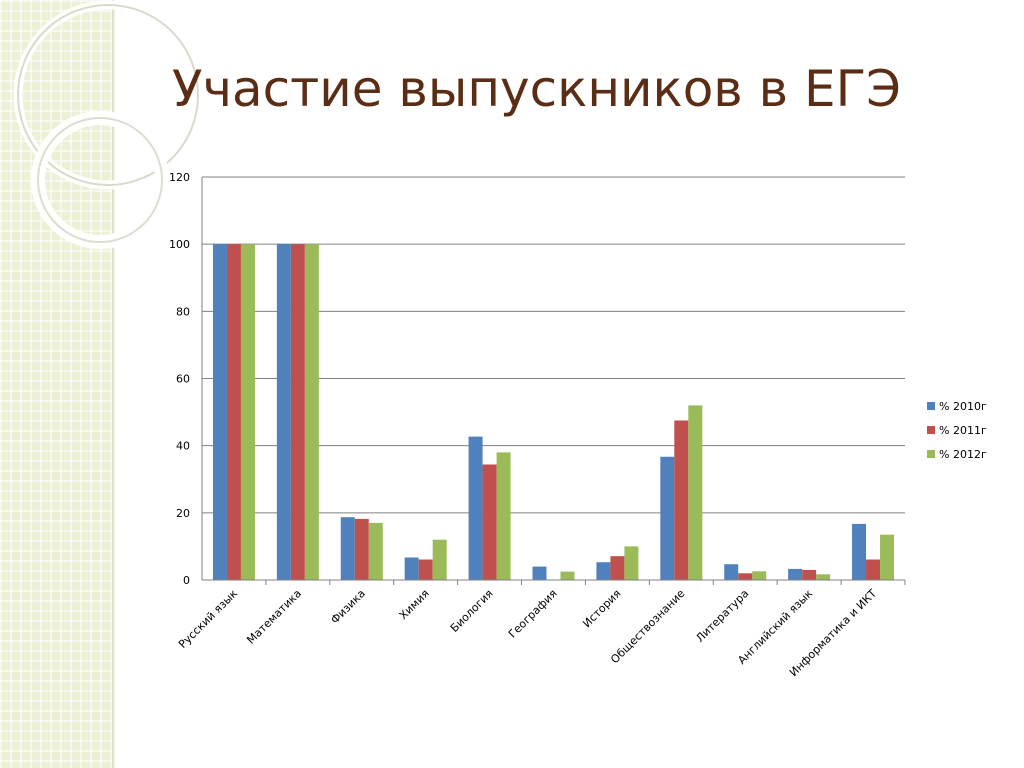 Image resolution: width=1024 pixels, height=768 pixels. What do you see at coordinates (100, 180) in the screenshot?
I see `decor-ring-small-outline` at bounding box center [100, 180].